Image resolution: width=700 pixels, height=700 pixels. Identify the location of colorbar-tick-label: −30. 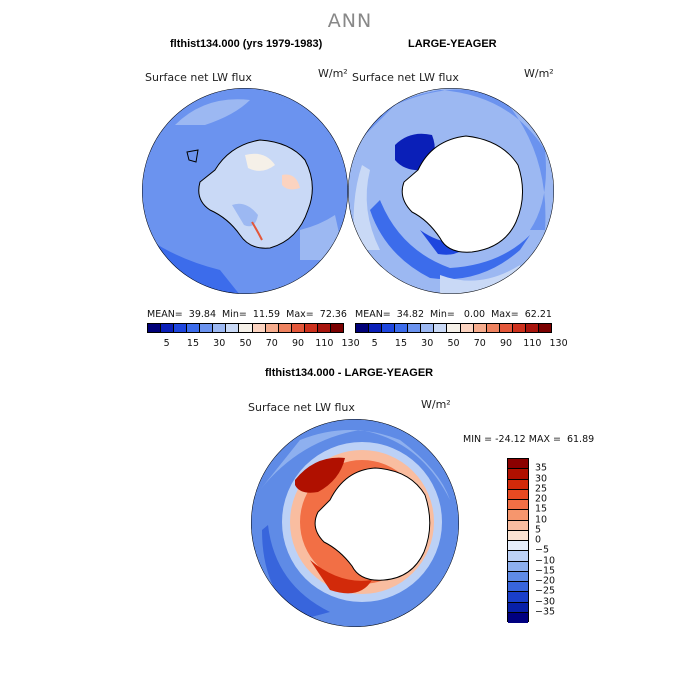
(545, 601).